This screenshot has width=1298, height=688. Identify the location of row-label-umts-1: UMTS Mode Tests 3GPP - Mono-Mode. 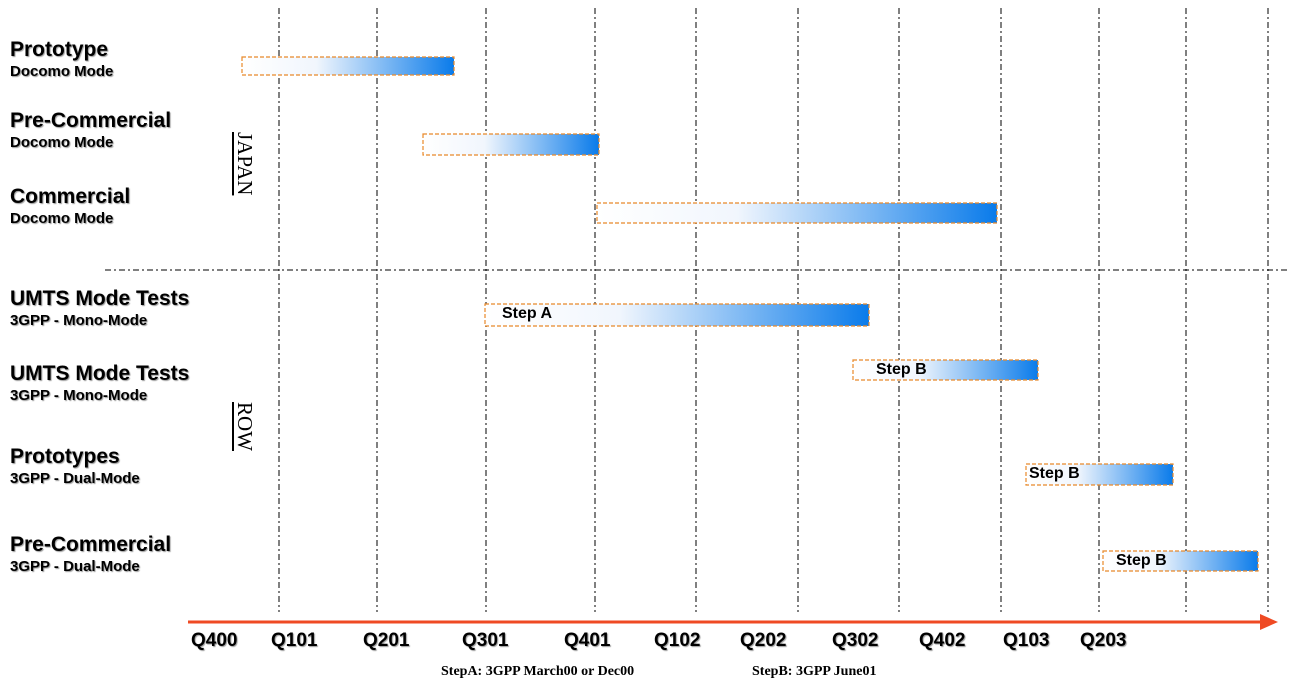
(99, 308).